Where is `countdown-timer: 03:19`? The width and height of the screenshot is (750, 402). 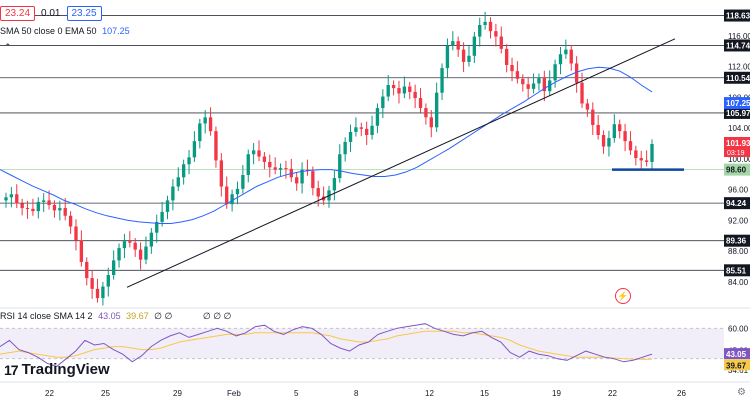 countdown-timer: 03:19 is located at coordinates (736, 153).